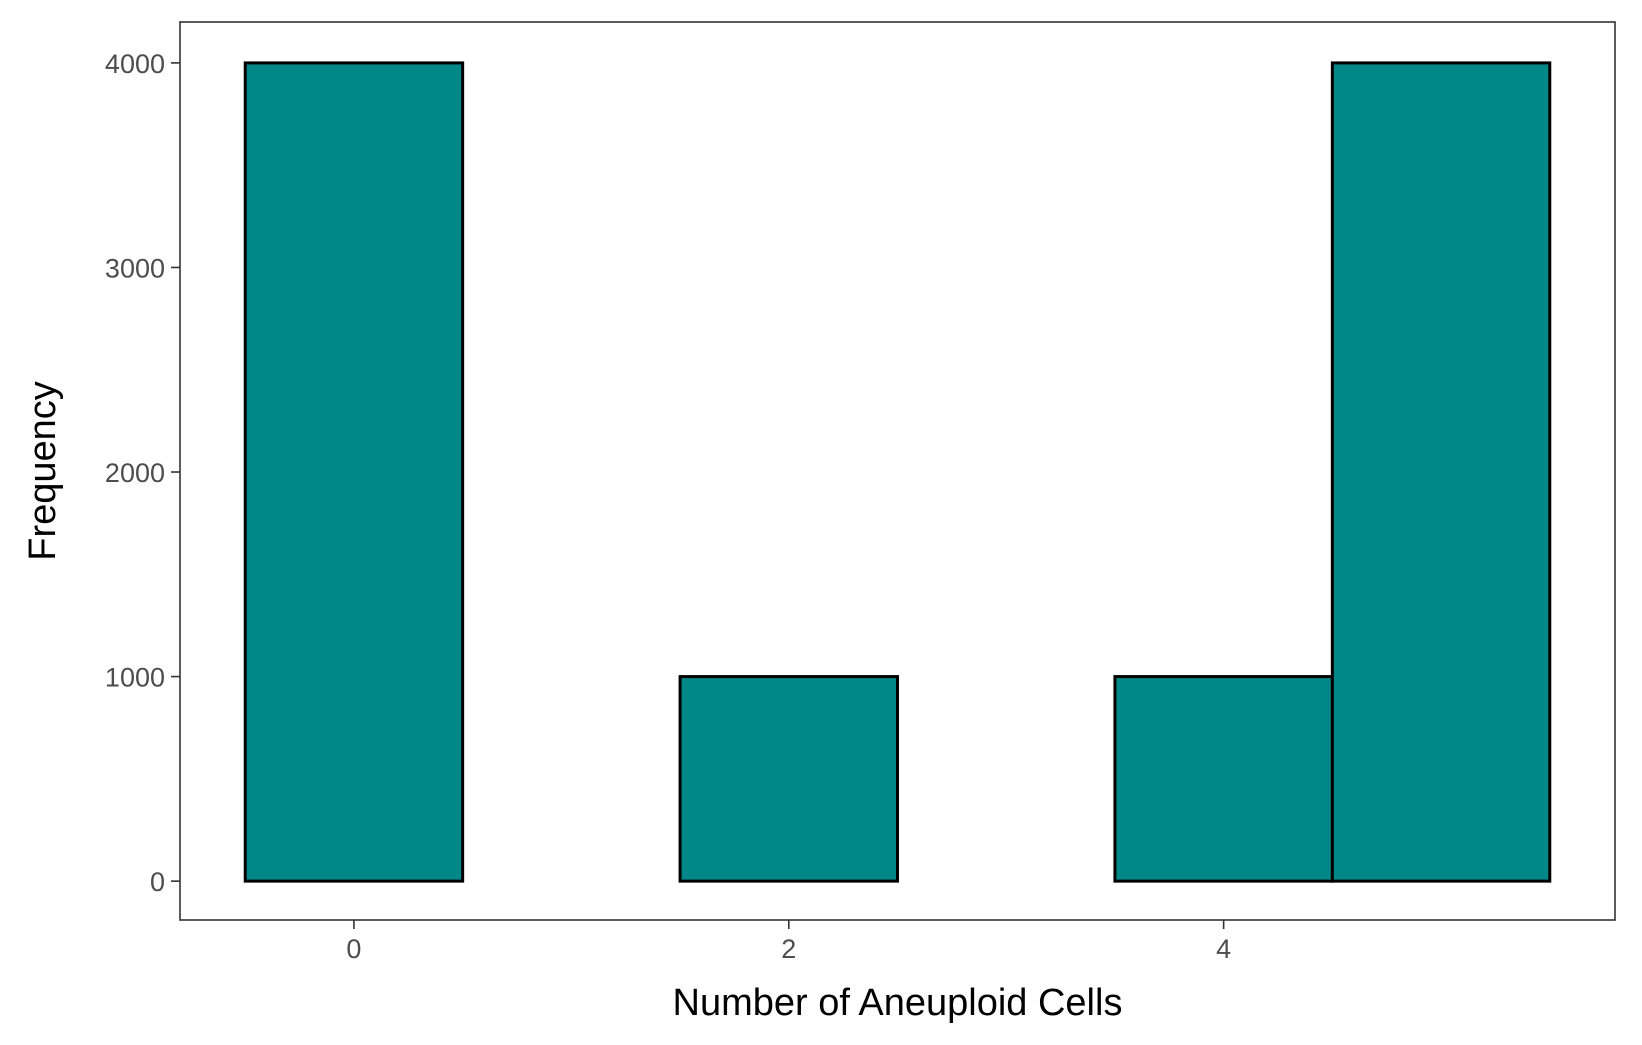  What do you see at coordinates (135, 64) in the screenshot?
I see `y-tick-label: 4000` at bounding box center [135, 64].